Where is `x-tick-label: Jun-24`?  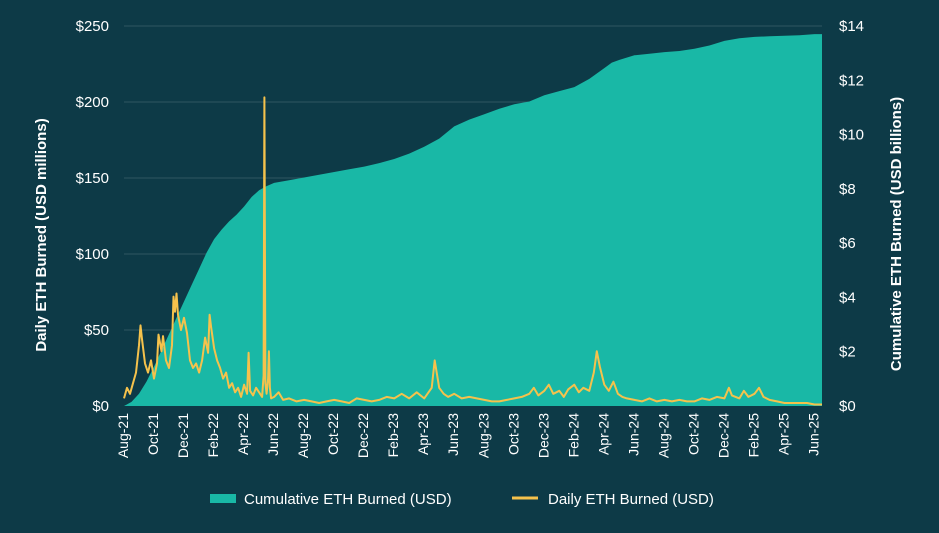
x-tick-label: Jun-24 is located at coordinates (633, 434).